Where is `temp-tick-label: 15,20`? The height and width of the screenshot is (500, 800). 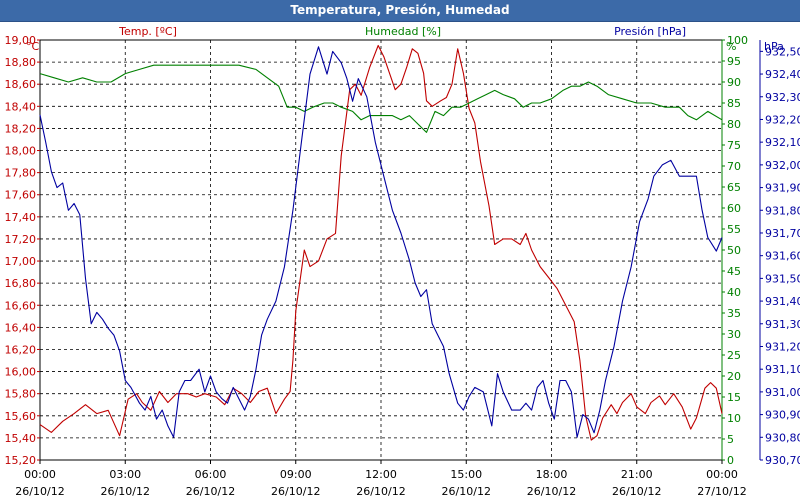
temp-tick-label: 15,20 is located at coordinates (21, 460).